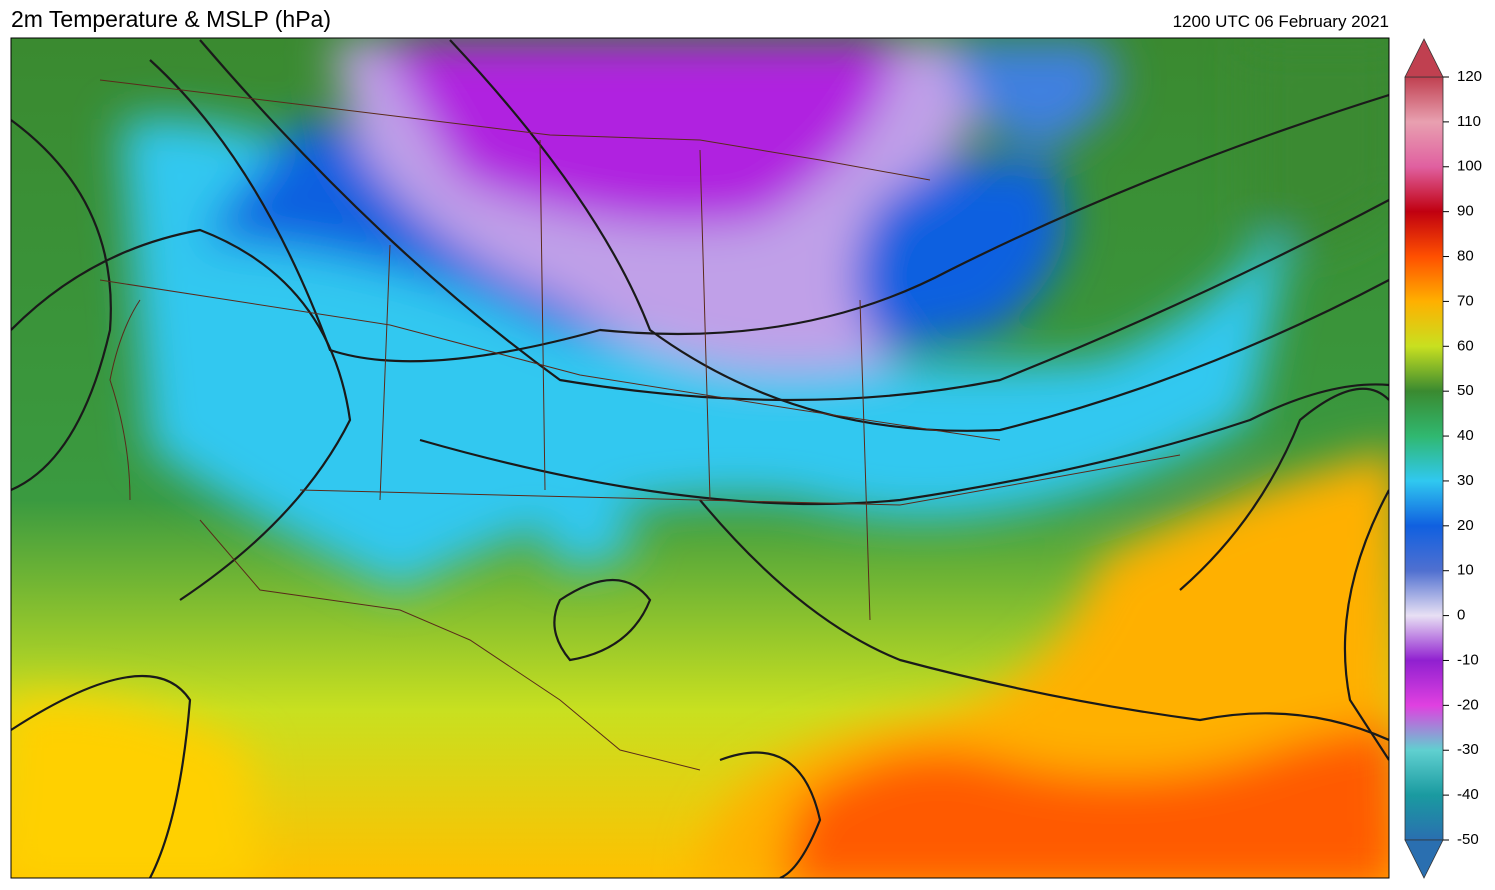 The image size is (1495, 890). What do you see at coordinates (1465, 570) in the screenshot?
I see `colorbar-tick-label: 10` at bounding box center [1465, 570].